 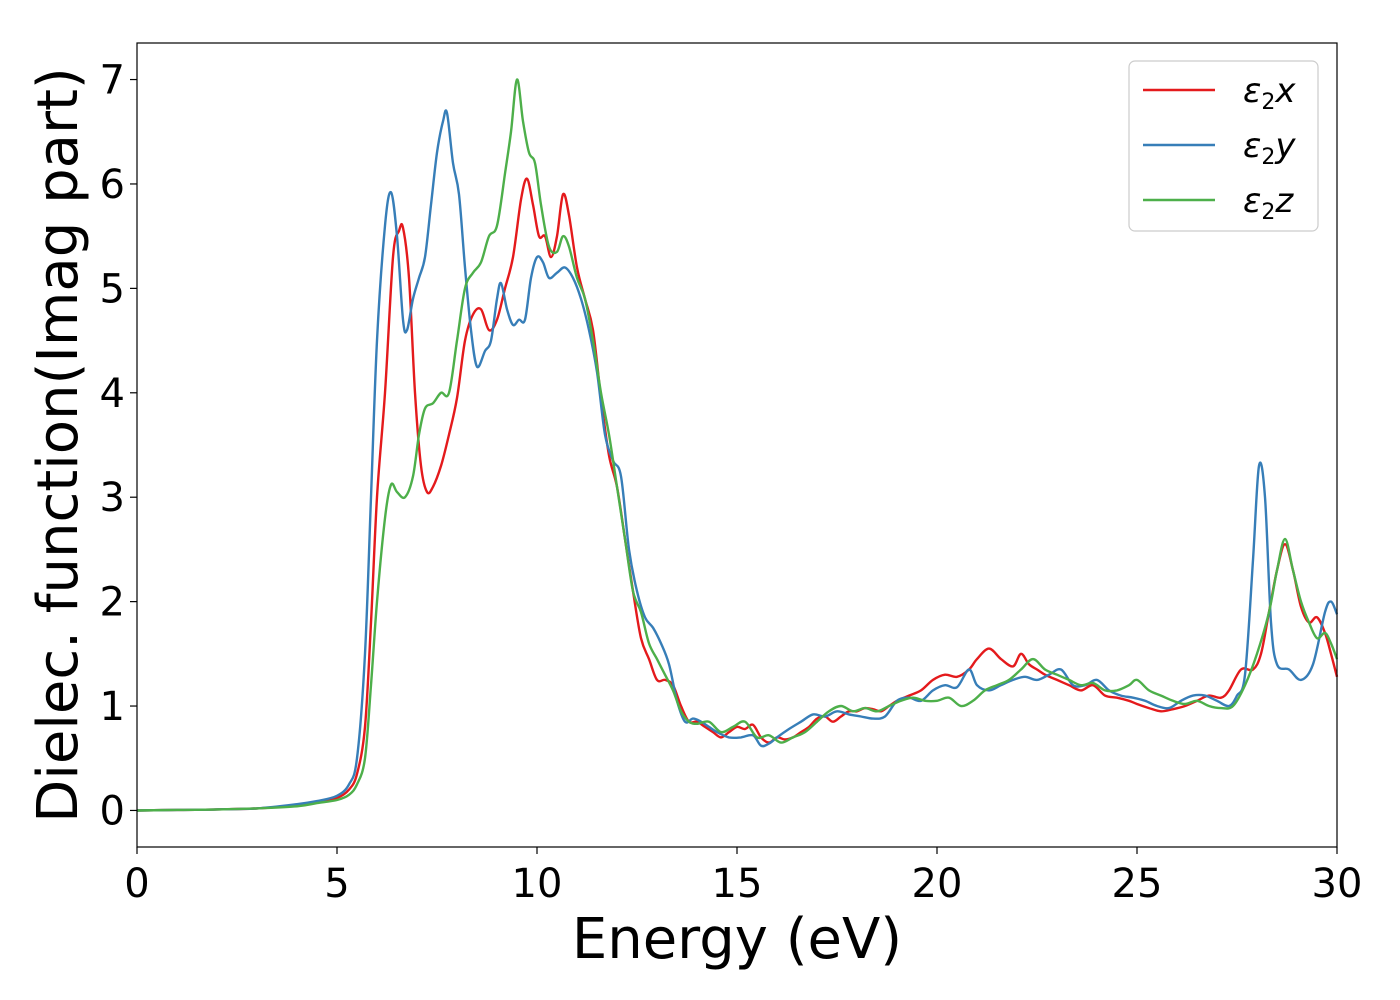 What do you see at coordinates (737, 884) in the screenshot?
I see `x-tick-label: 15` at bounding box center [737, 884].